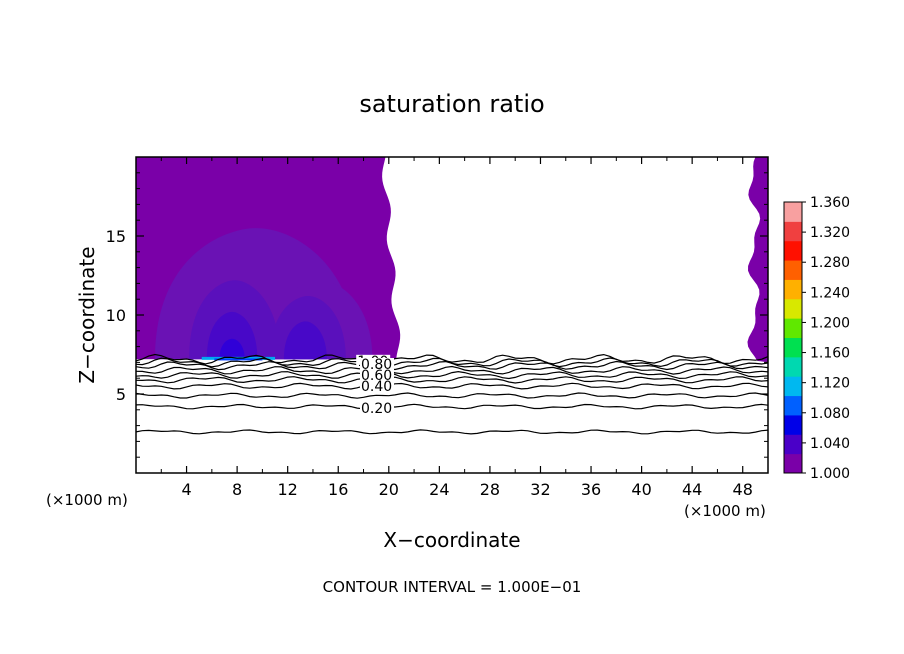 The image size is (904, 654). Describe the element at coordinates (830, 323) in the screenshot. I see `colorbar-label: 1.200` at that location.